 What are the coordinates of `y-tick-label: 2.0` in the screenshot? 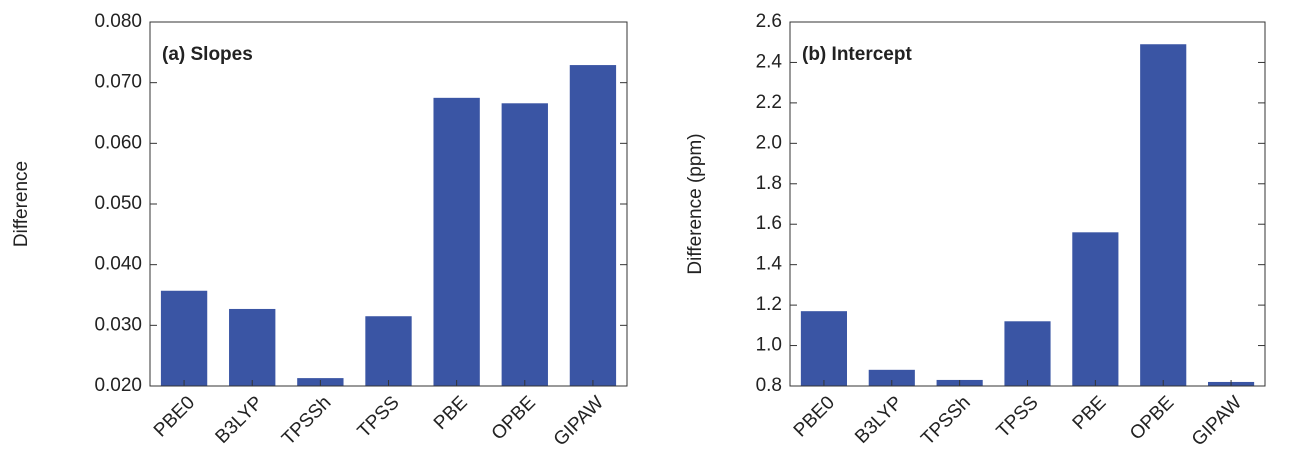 It's located at (769, 142).